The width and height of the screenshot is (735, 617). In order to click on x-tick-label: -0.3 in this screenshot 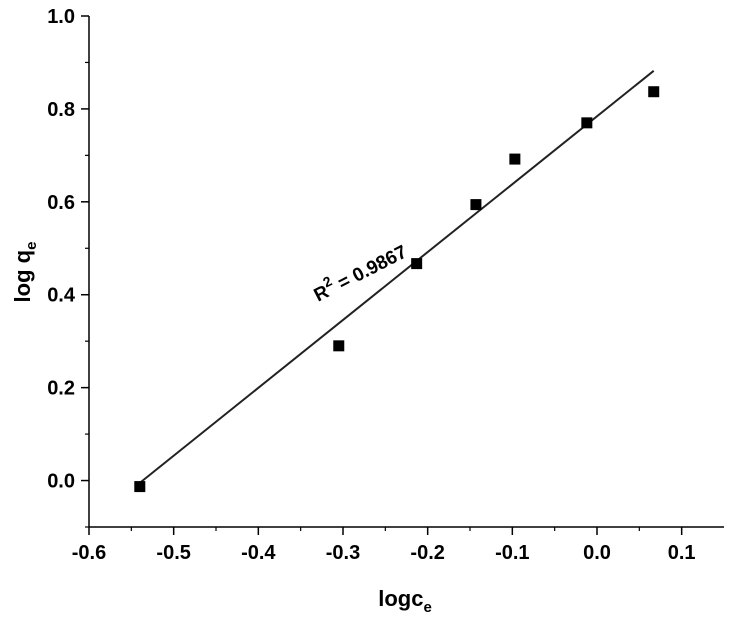, I will do `click(343, 553)`.